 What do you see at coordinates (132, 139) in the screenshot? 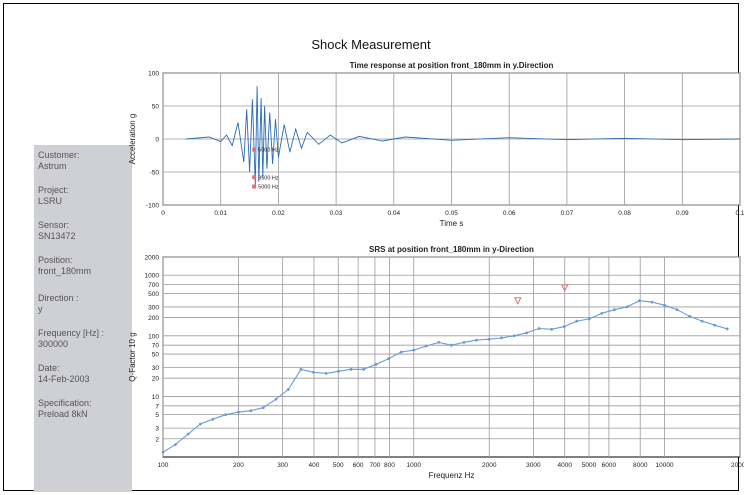
I see `y-axis-label: Acceleration g` at bounding box center [132, 139].